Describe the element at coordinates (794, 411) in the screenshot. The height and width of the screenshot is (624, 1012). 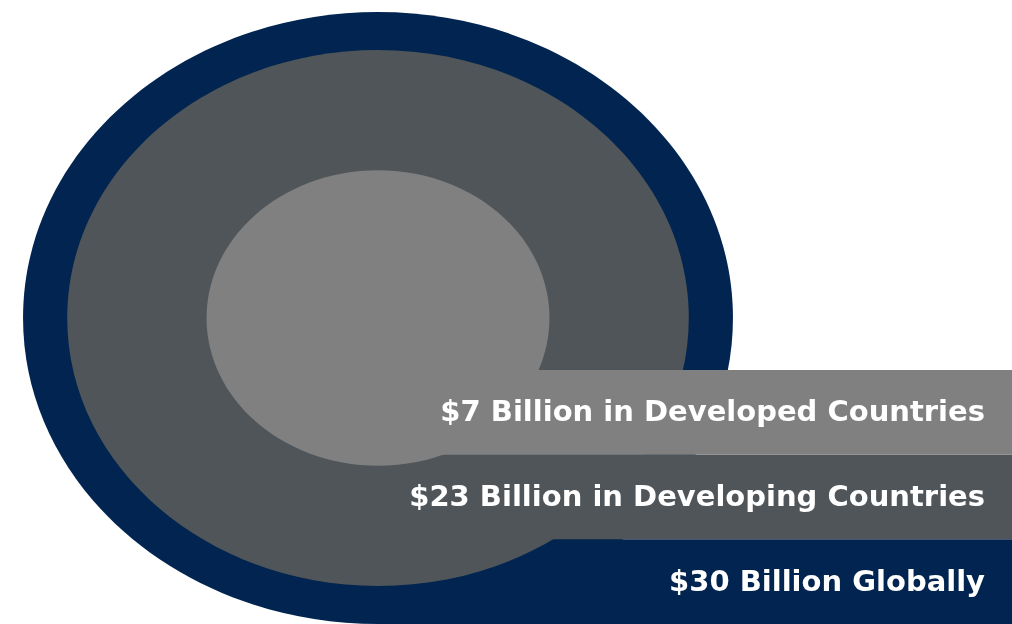
I see `category-label: in Developed Countries` at that location.